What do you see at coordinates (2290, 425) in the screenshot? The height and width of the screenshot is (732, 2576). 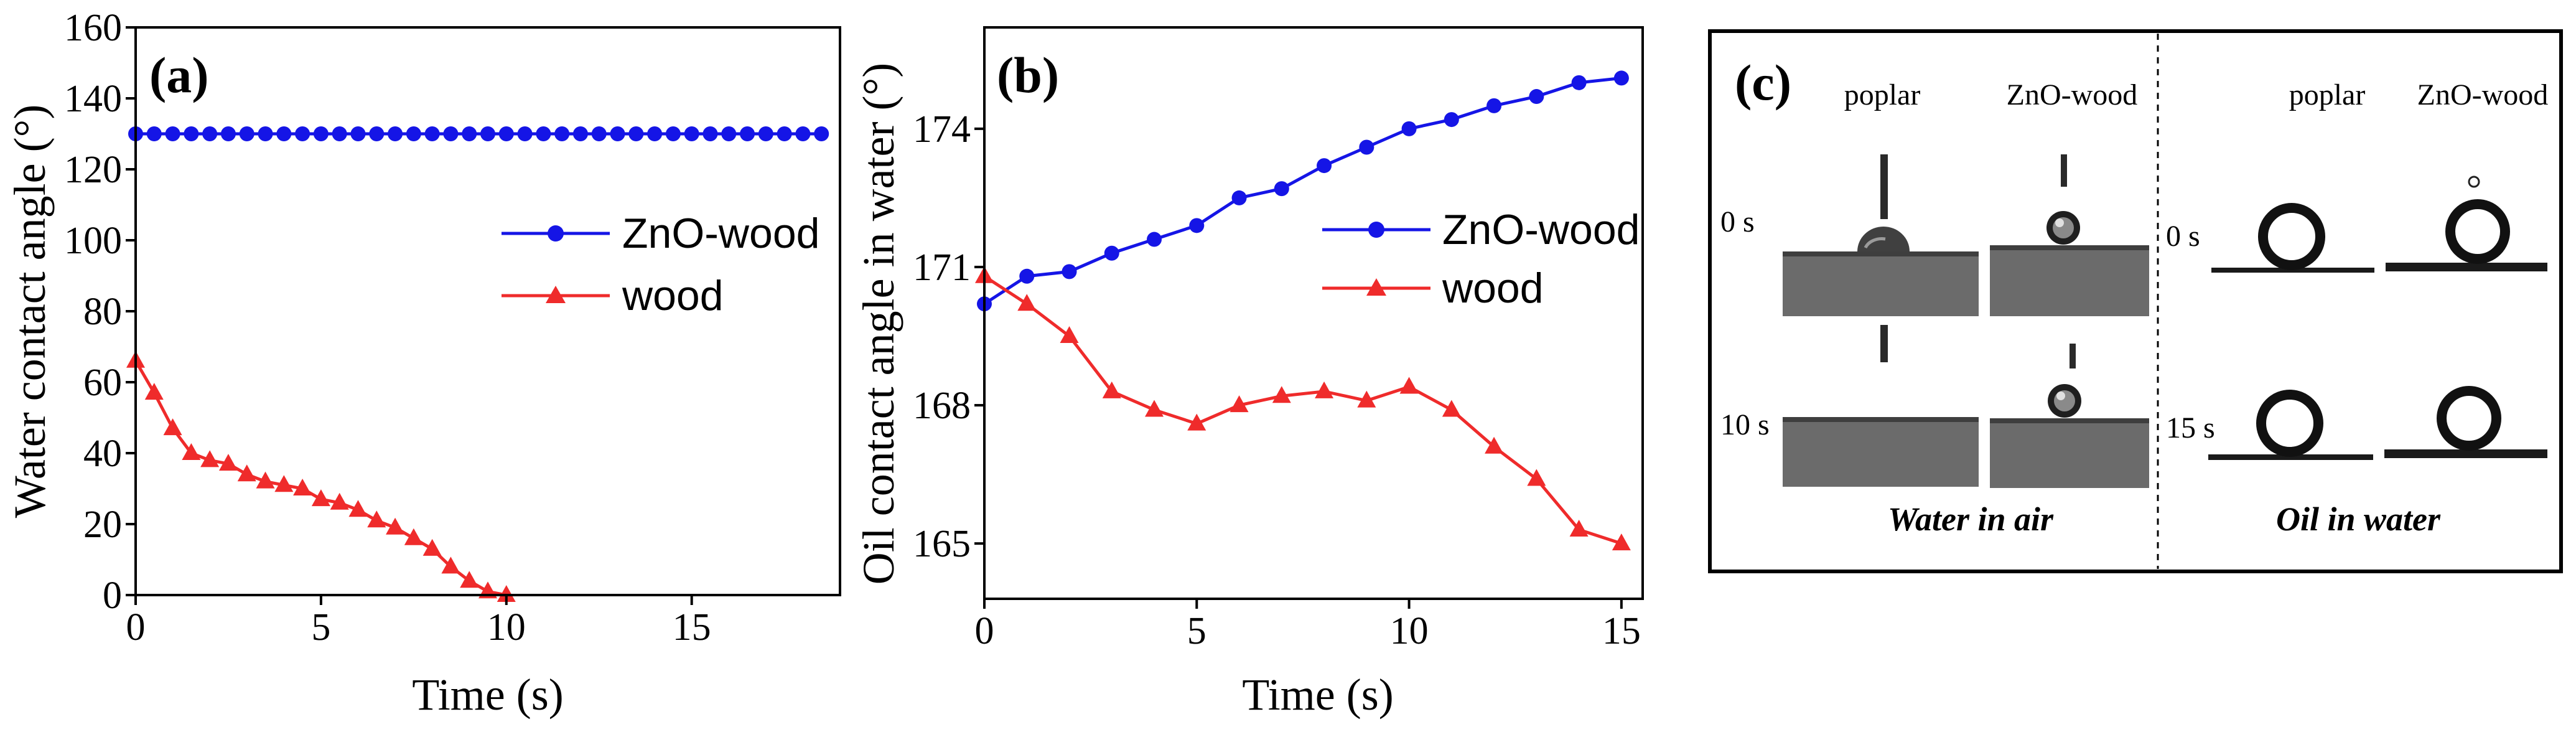 I see `photo-oil-poplar-15s` at bounding box center [2290, 425].